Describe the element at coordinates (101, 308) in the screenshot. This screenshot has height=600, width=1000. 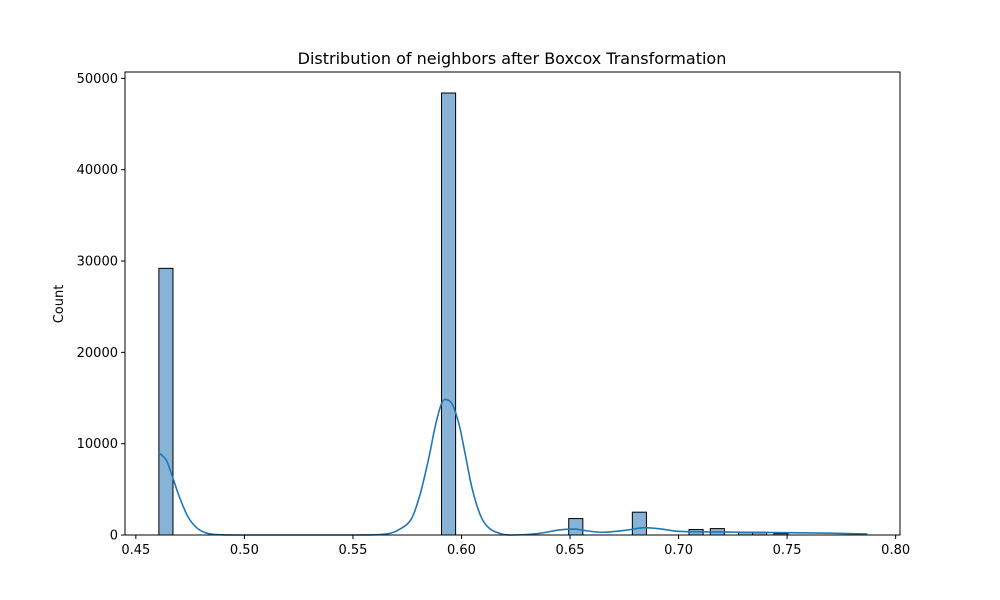
I see `y-axis-ticks: 0 10000 20000 30000 40000 50000` at that location.